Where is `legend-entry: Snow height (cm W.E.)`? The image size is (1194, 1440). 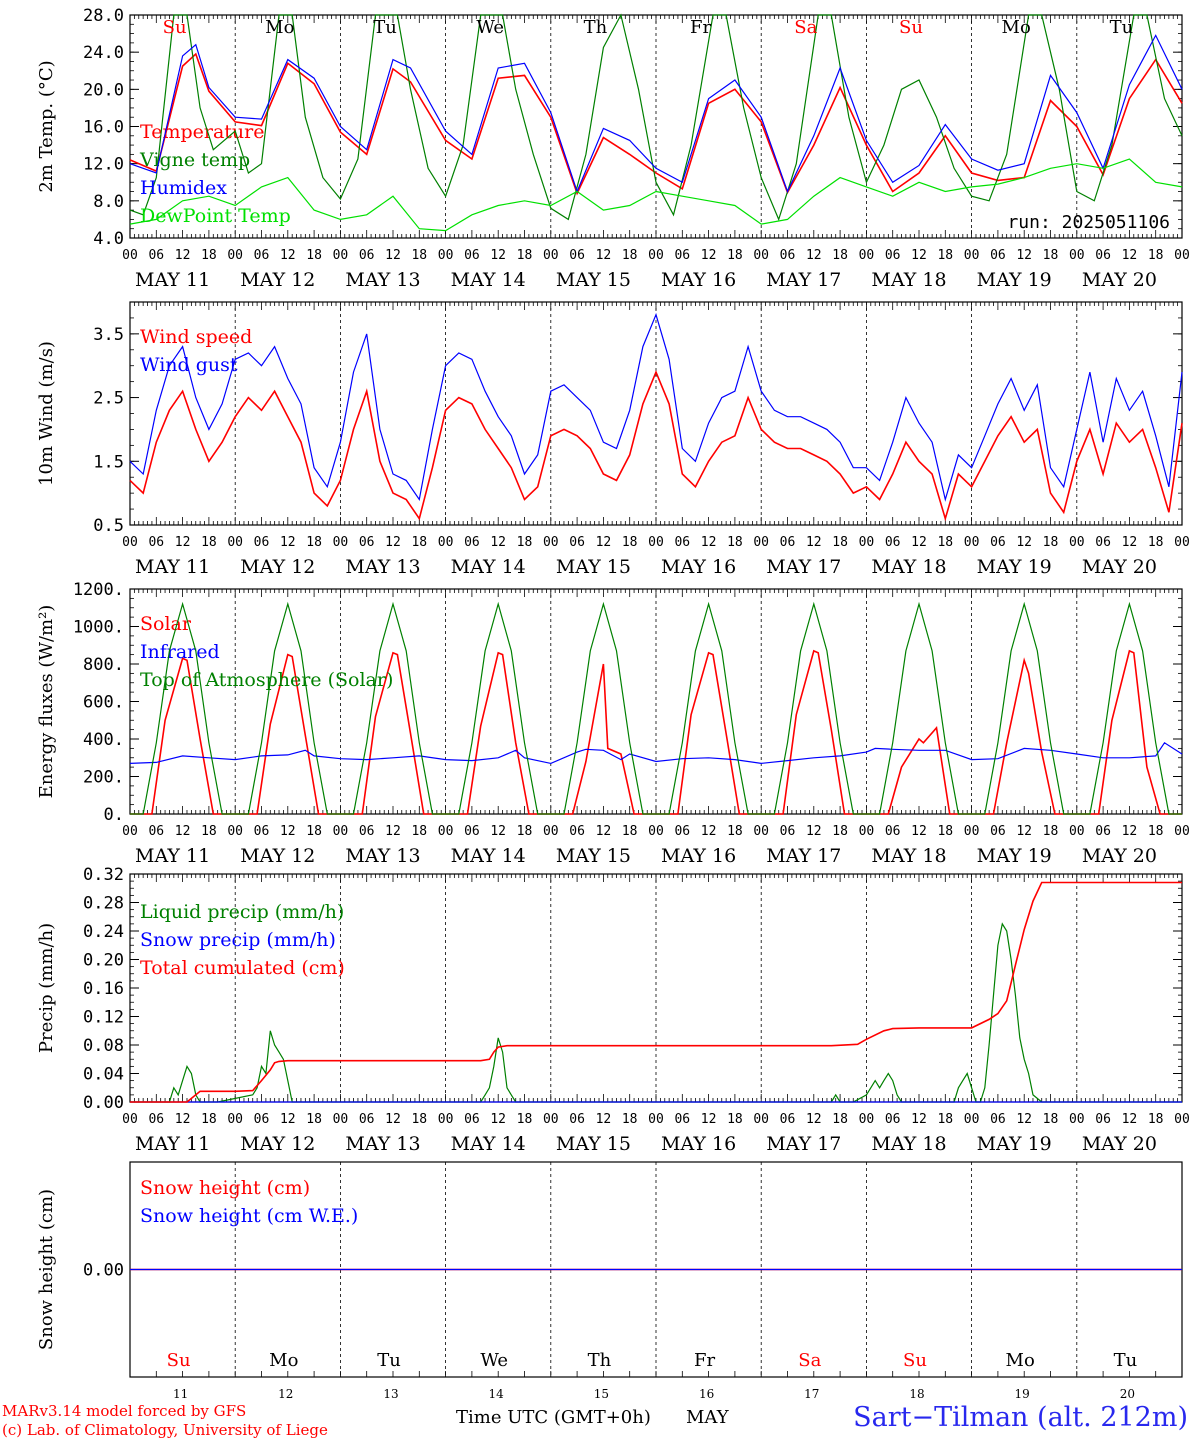 legend-entry: Snow height (cm W.E.) is located at coordinates (249, 1216).